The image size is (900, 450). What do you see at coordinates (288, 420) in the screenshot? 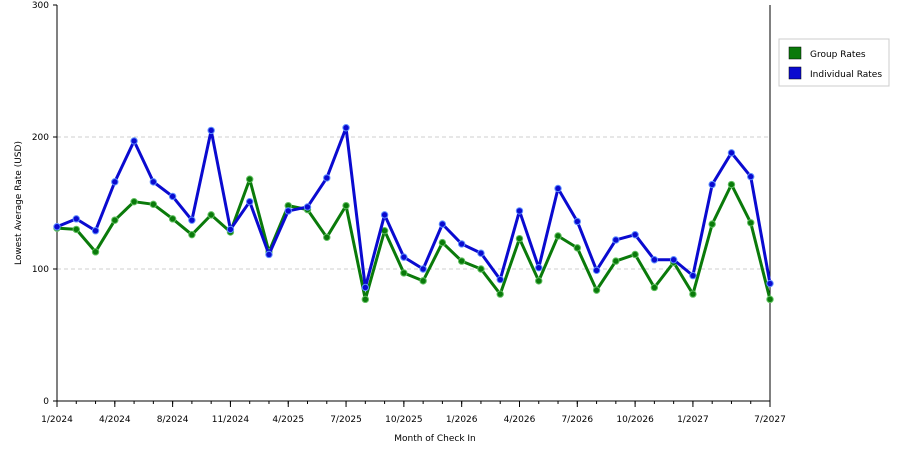
I see `x-tick-label: 4/2025` at bounding box center [288, 420].